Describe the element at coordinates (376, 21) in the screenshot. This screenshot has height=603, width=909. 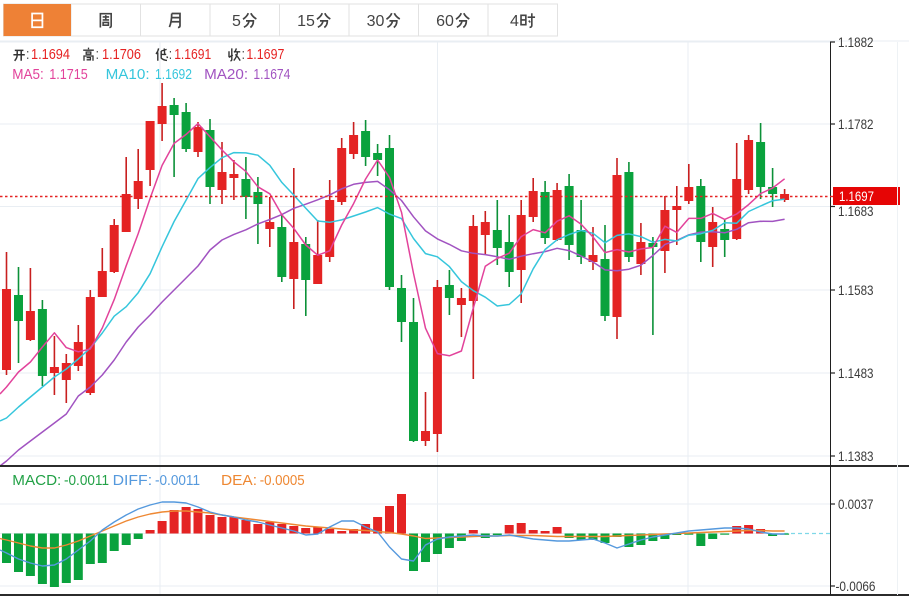
I see `svg-text: 30` at that location.